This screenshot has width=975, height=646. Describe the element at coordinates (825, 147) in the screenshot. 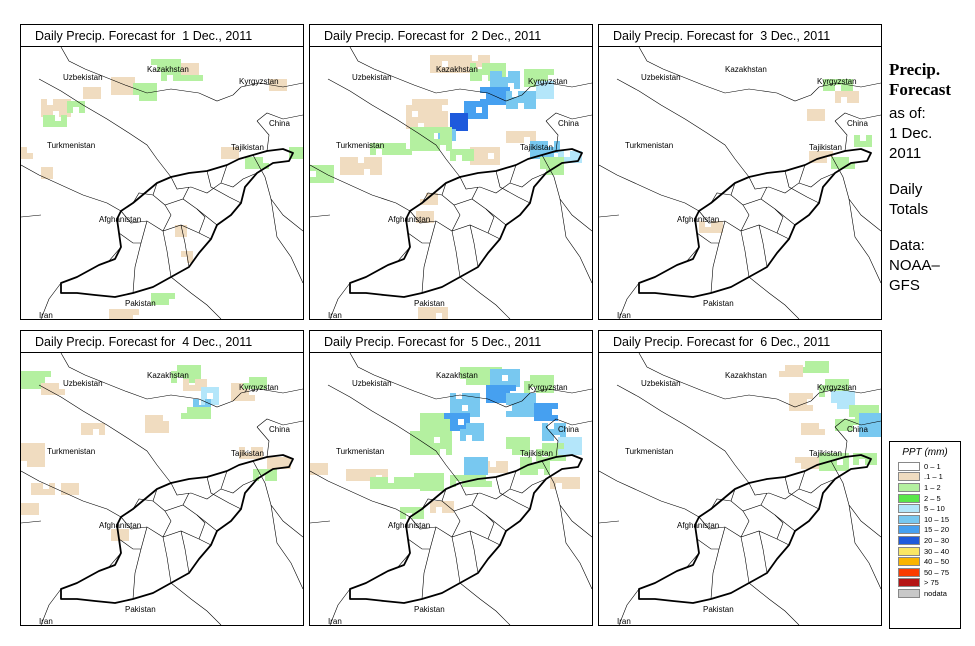

I see `country-label-tajikistan: Tajikistan` at that location.